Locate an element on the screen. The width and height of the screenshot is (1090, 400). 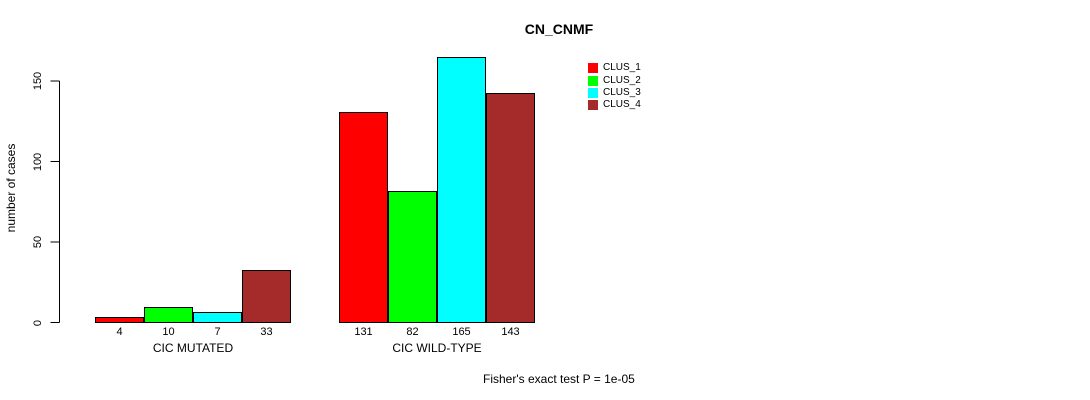
chart-title: CN_CNMF is located at coordinates (559, 29).